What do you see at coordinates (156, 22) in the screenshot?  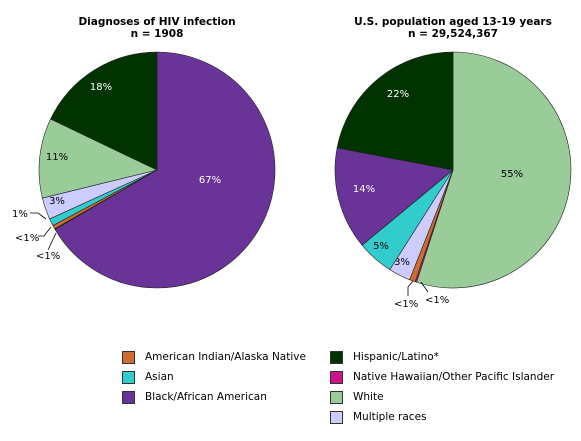 I see `chart-title: Diagnoses of HIV infection` at bounding box center [156, 22].